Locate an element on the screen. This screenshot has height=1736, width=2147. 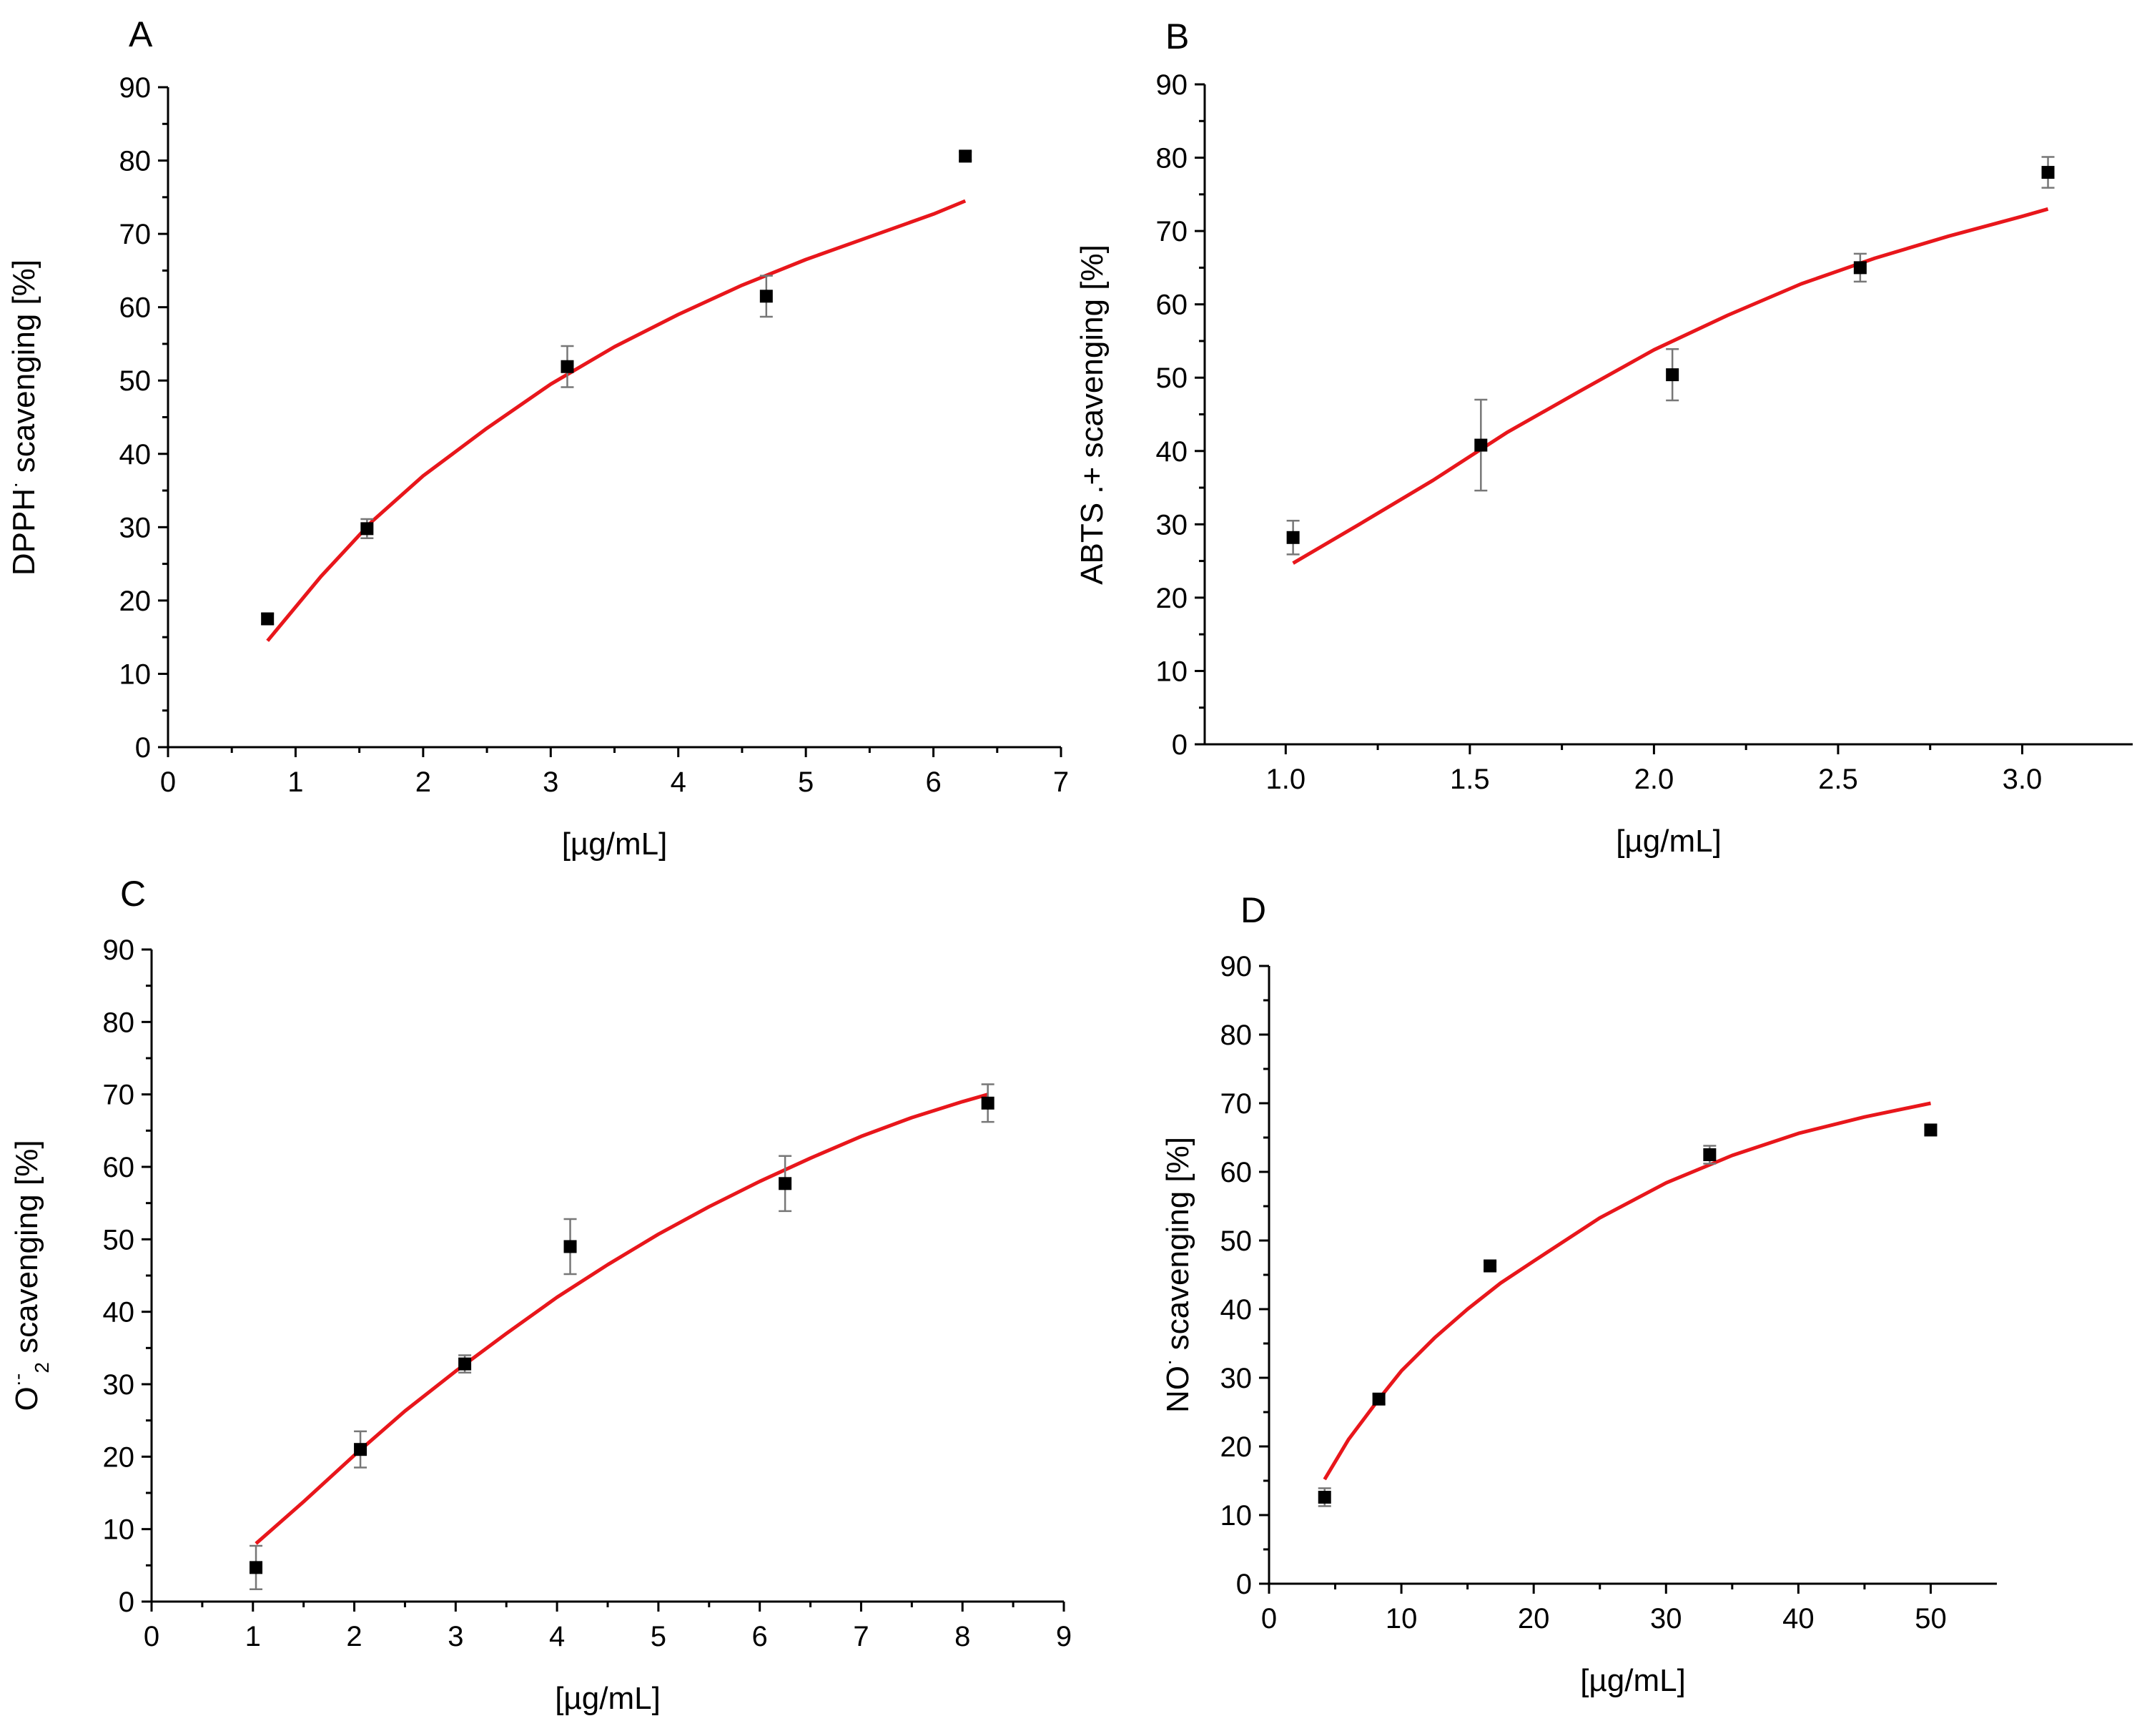
x-tick-label: 10 is located at coordinates (1402, 1618).